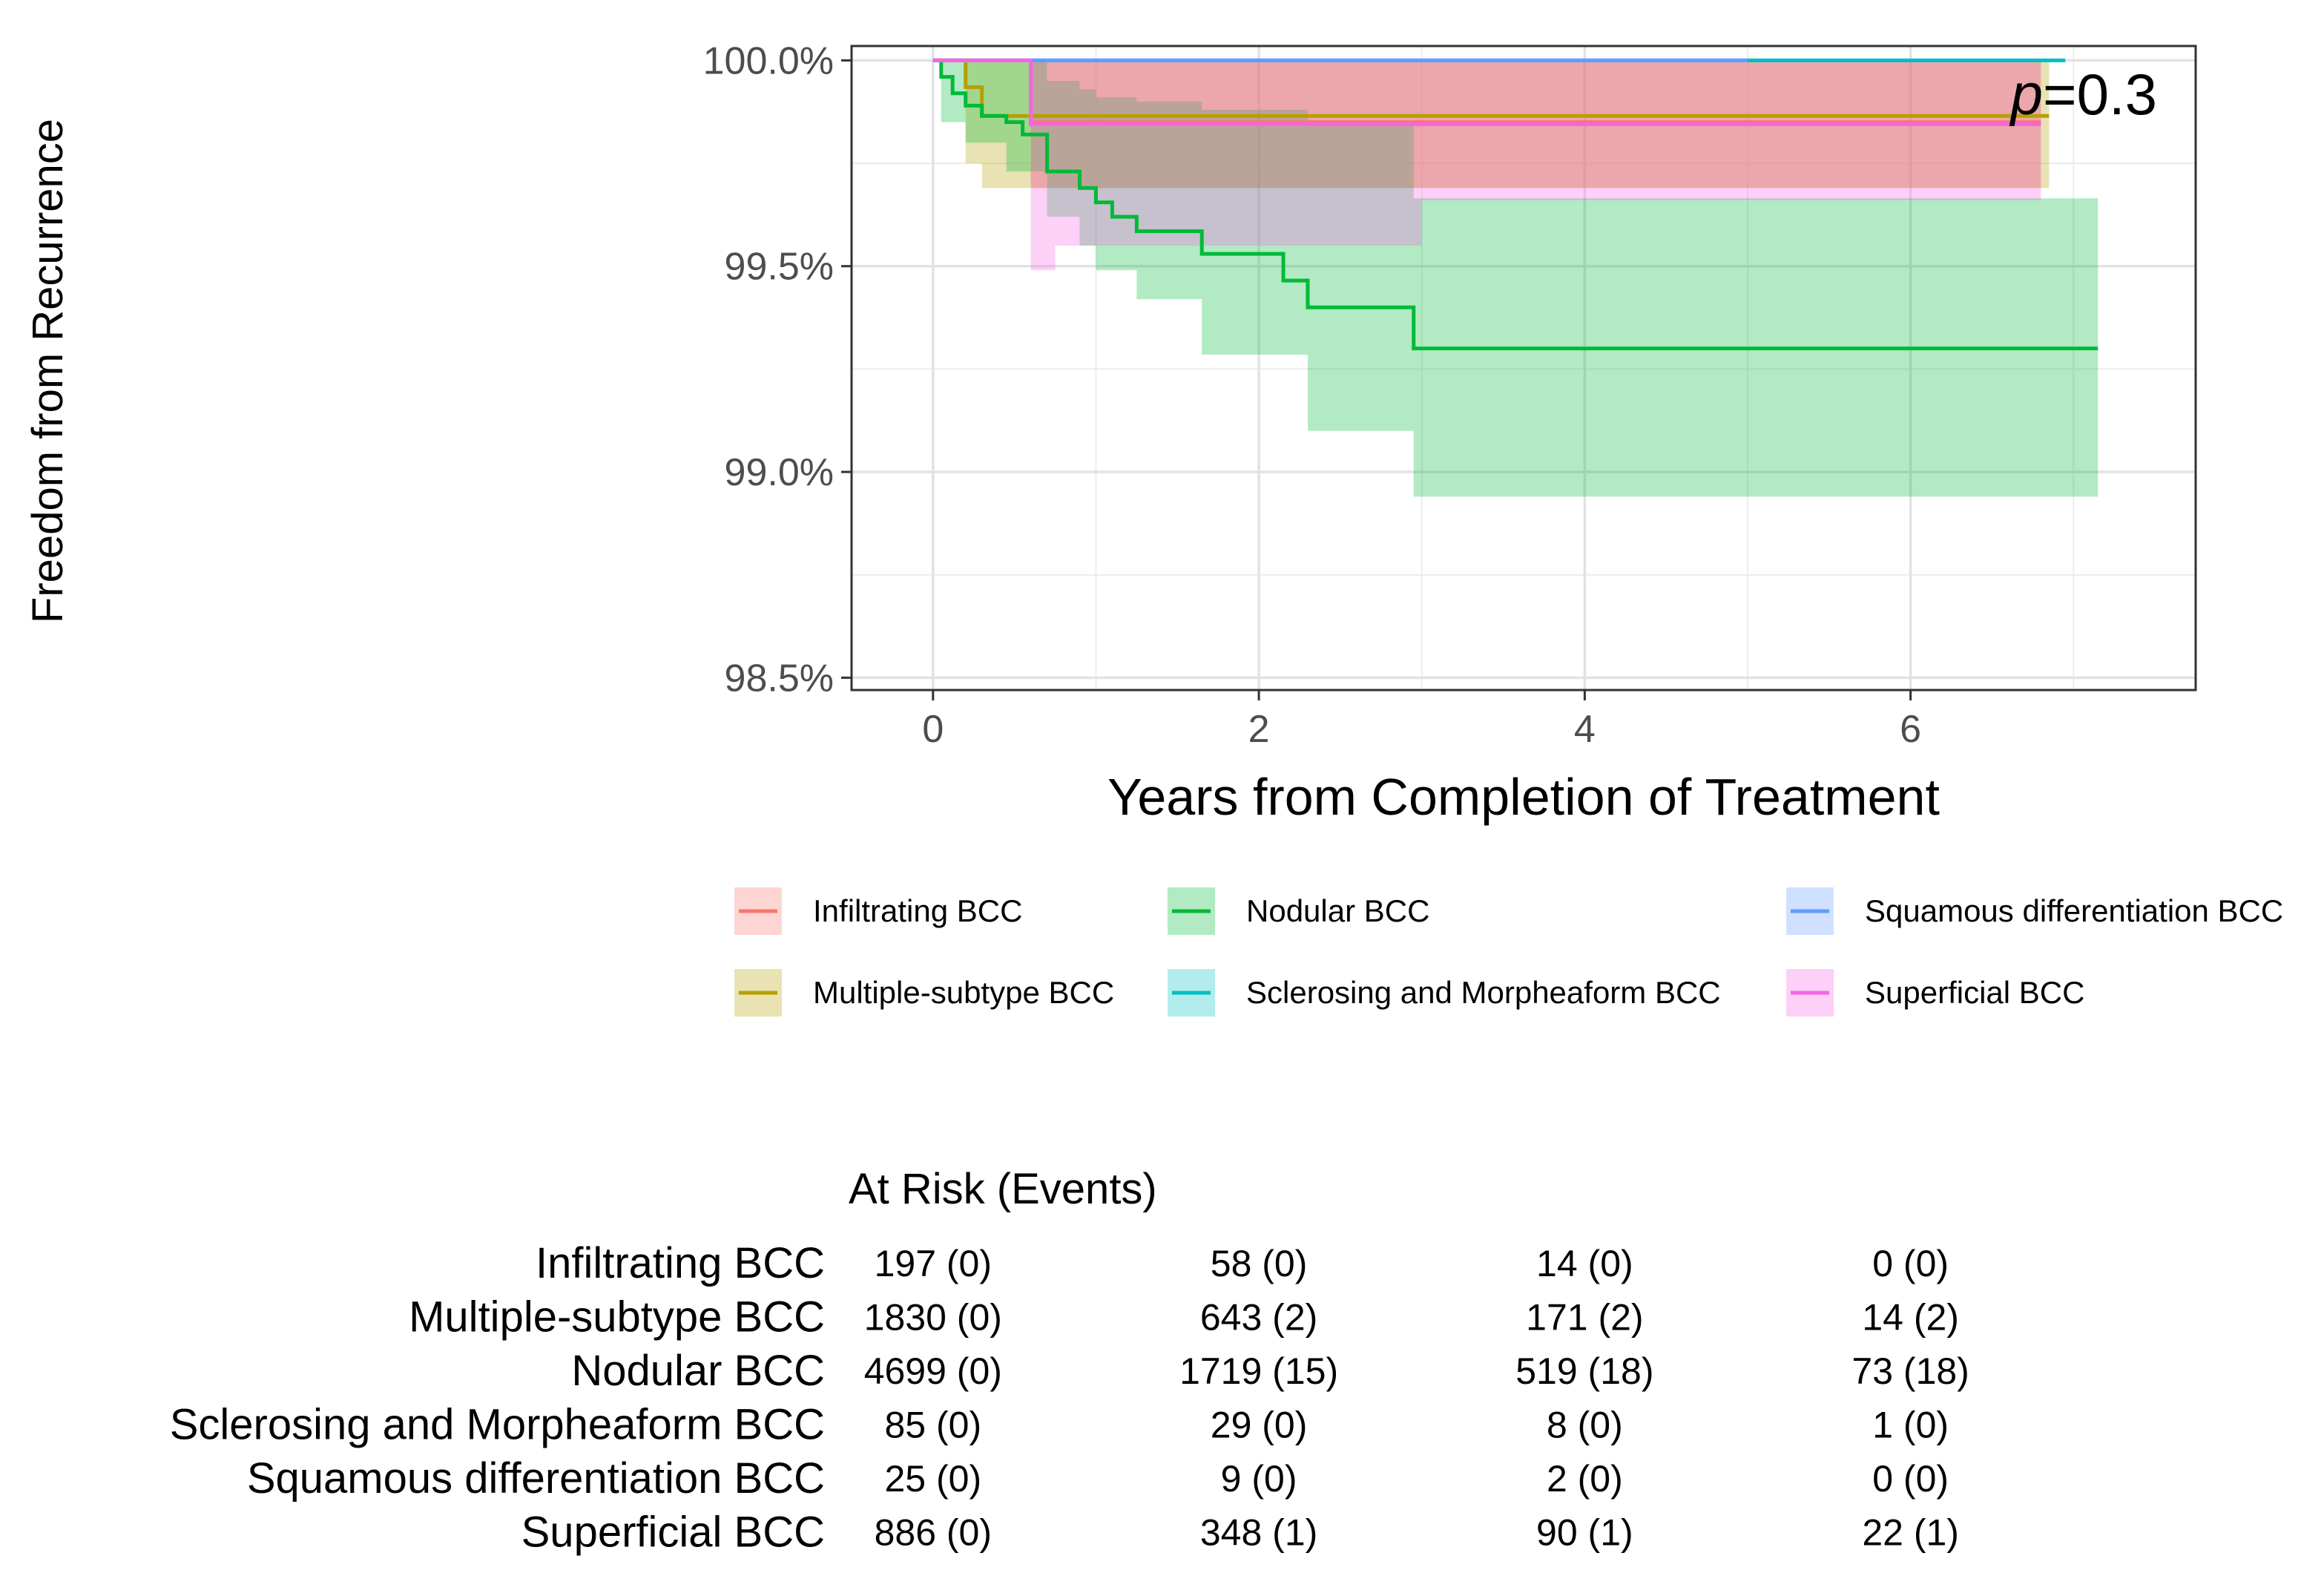  I want to click on risk-cell: 197 (0), so click(933, 1263).